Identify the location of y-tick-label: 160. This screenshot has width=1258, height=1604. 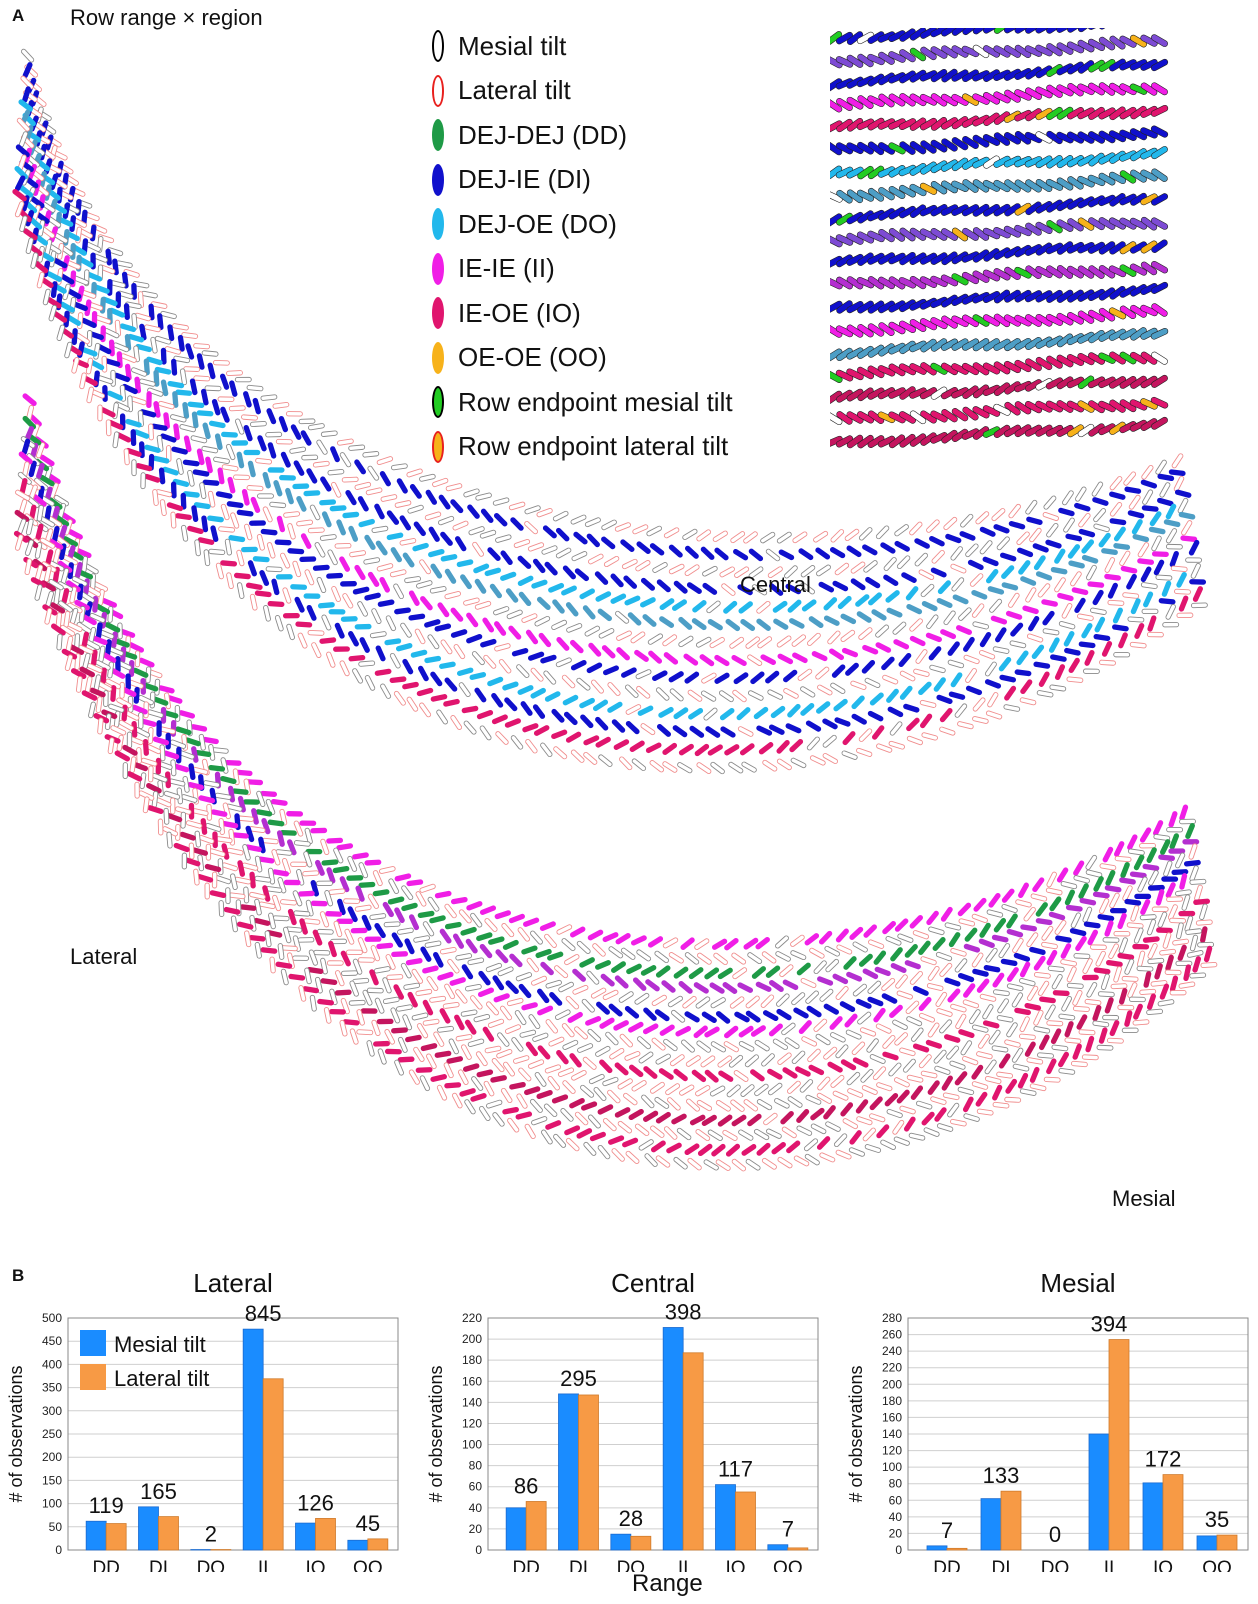
(472, 1381).